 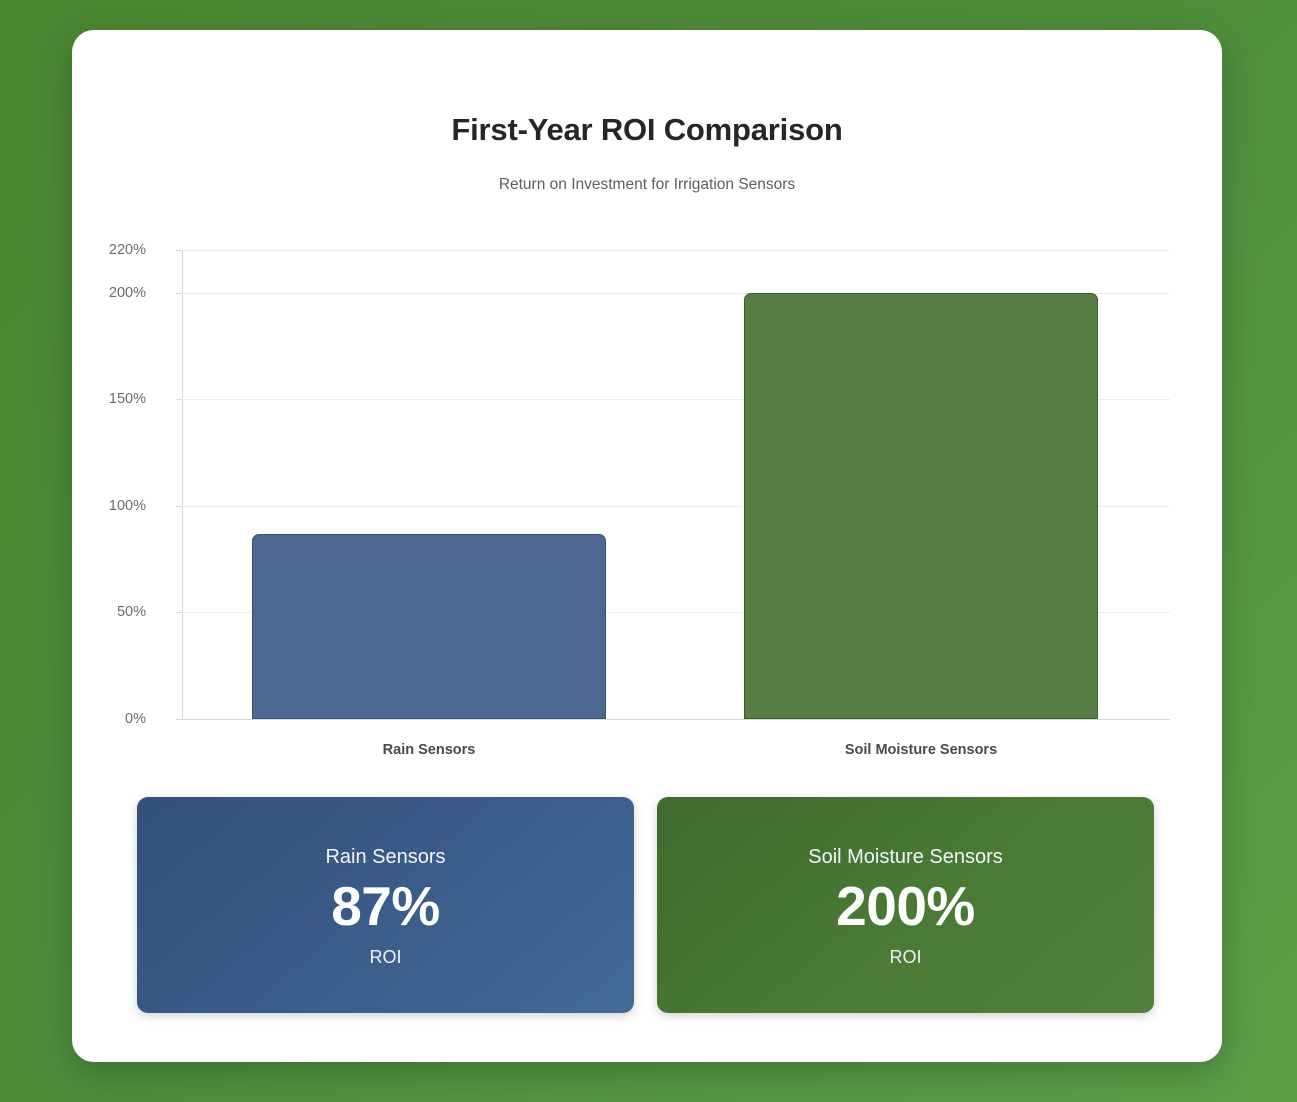 I want to click on y-tick-label-200: 200%, so click(x=127, y=292).